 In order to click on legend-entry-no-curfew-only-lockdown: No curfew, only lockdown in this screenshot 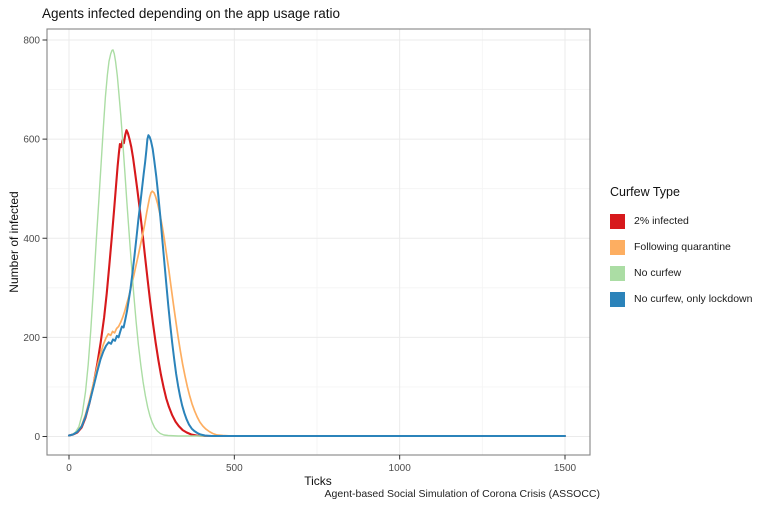, I will do `click(687, 299)`.